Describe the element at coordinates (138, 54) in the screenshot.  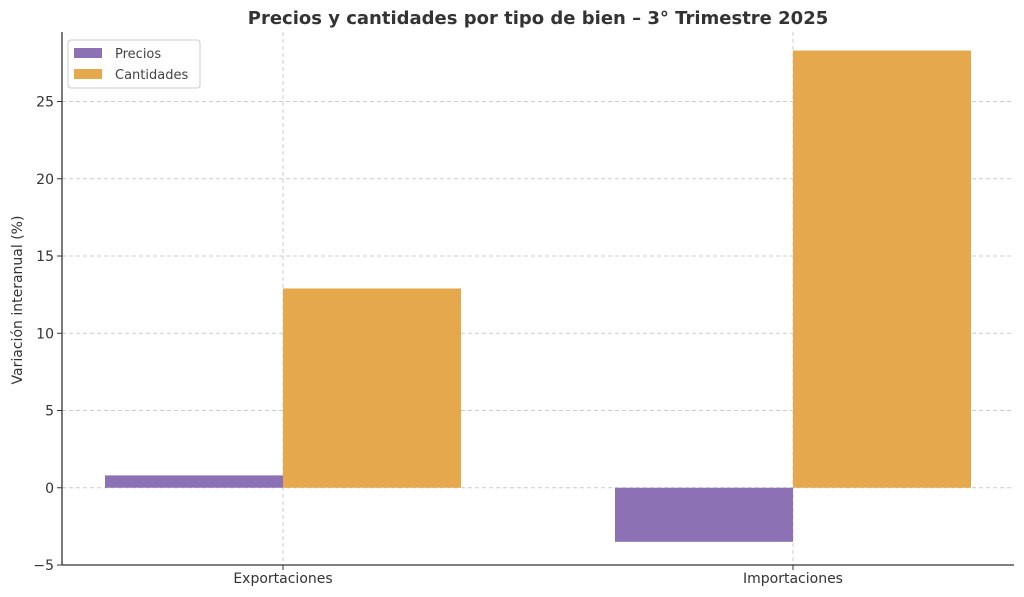
I see `legend-label-precios: Precios` at that location.